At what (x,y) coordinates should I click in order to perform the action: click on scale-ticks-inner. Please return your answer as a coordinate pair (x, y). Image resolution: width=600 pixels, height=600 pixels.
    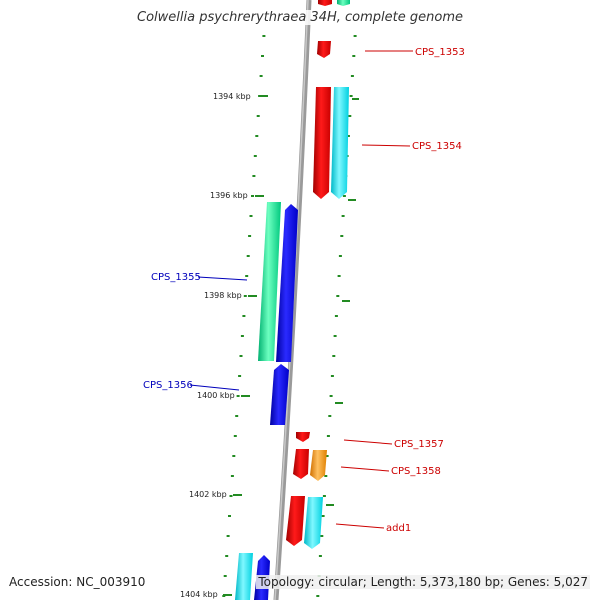
    Looking at the image, I should click on (244, 316).